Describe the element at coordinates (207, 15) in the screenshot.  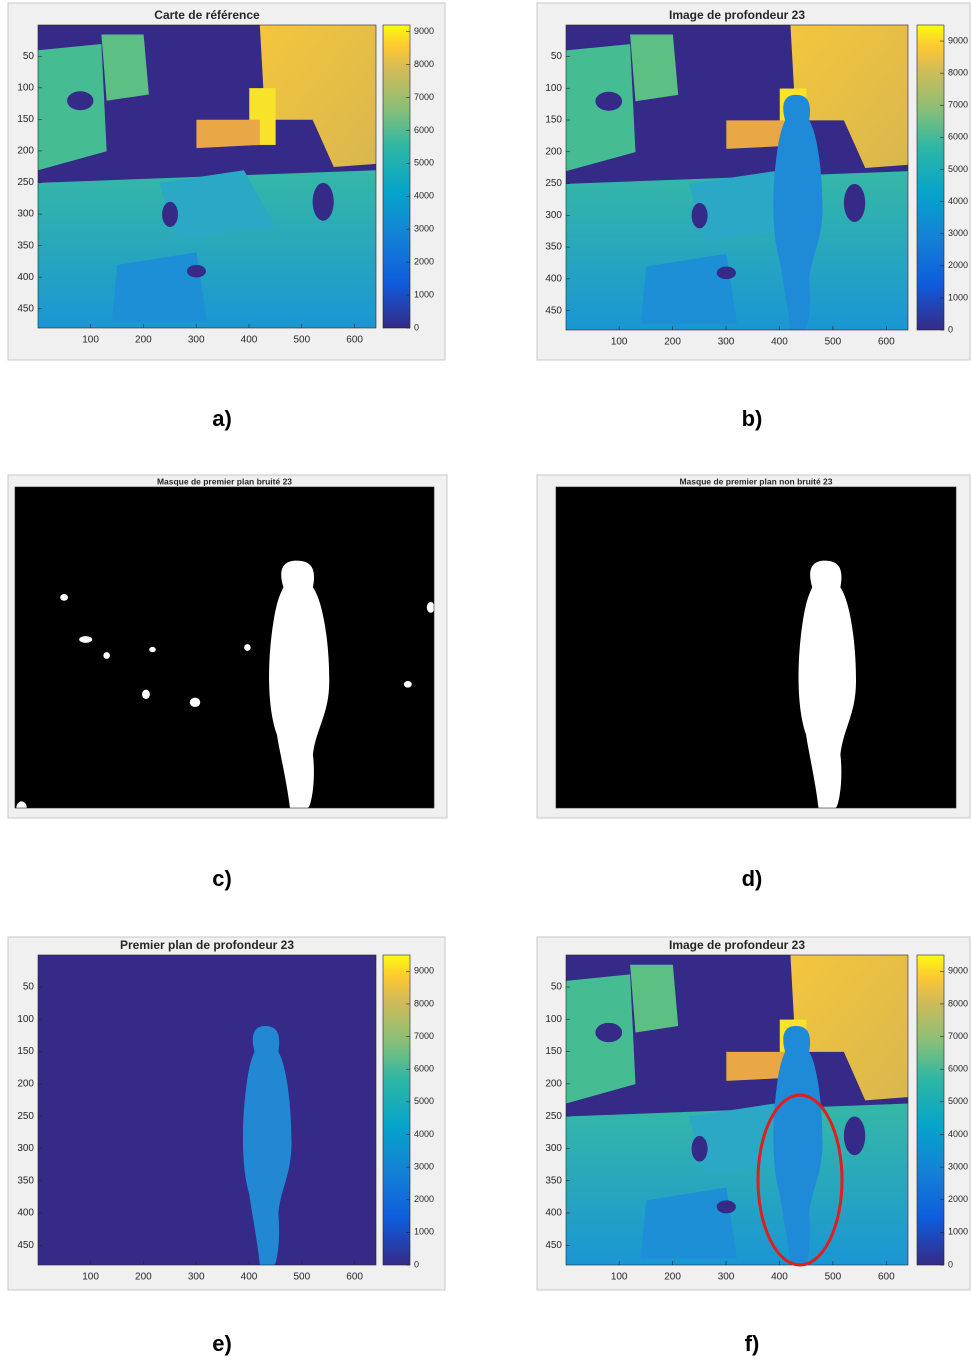
I see `panel-title: Carte de référence` at that location.